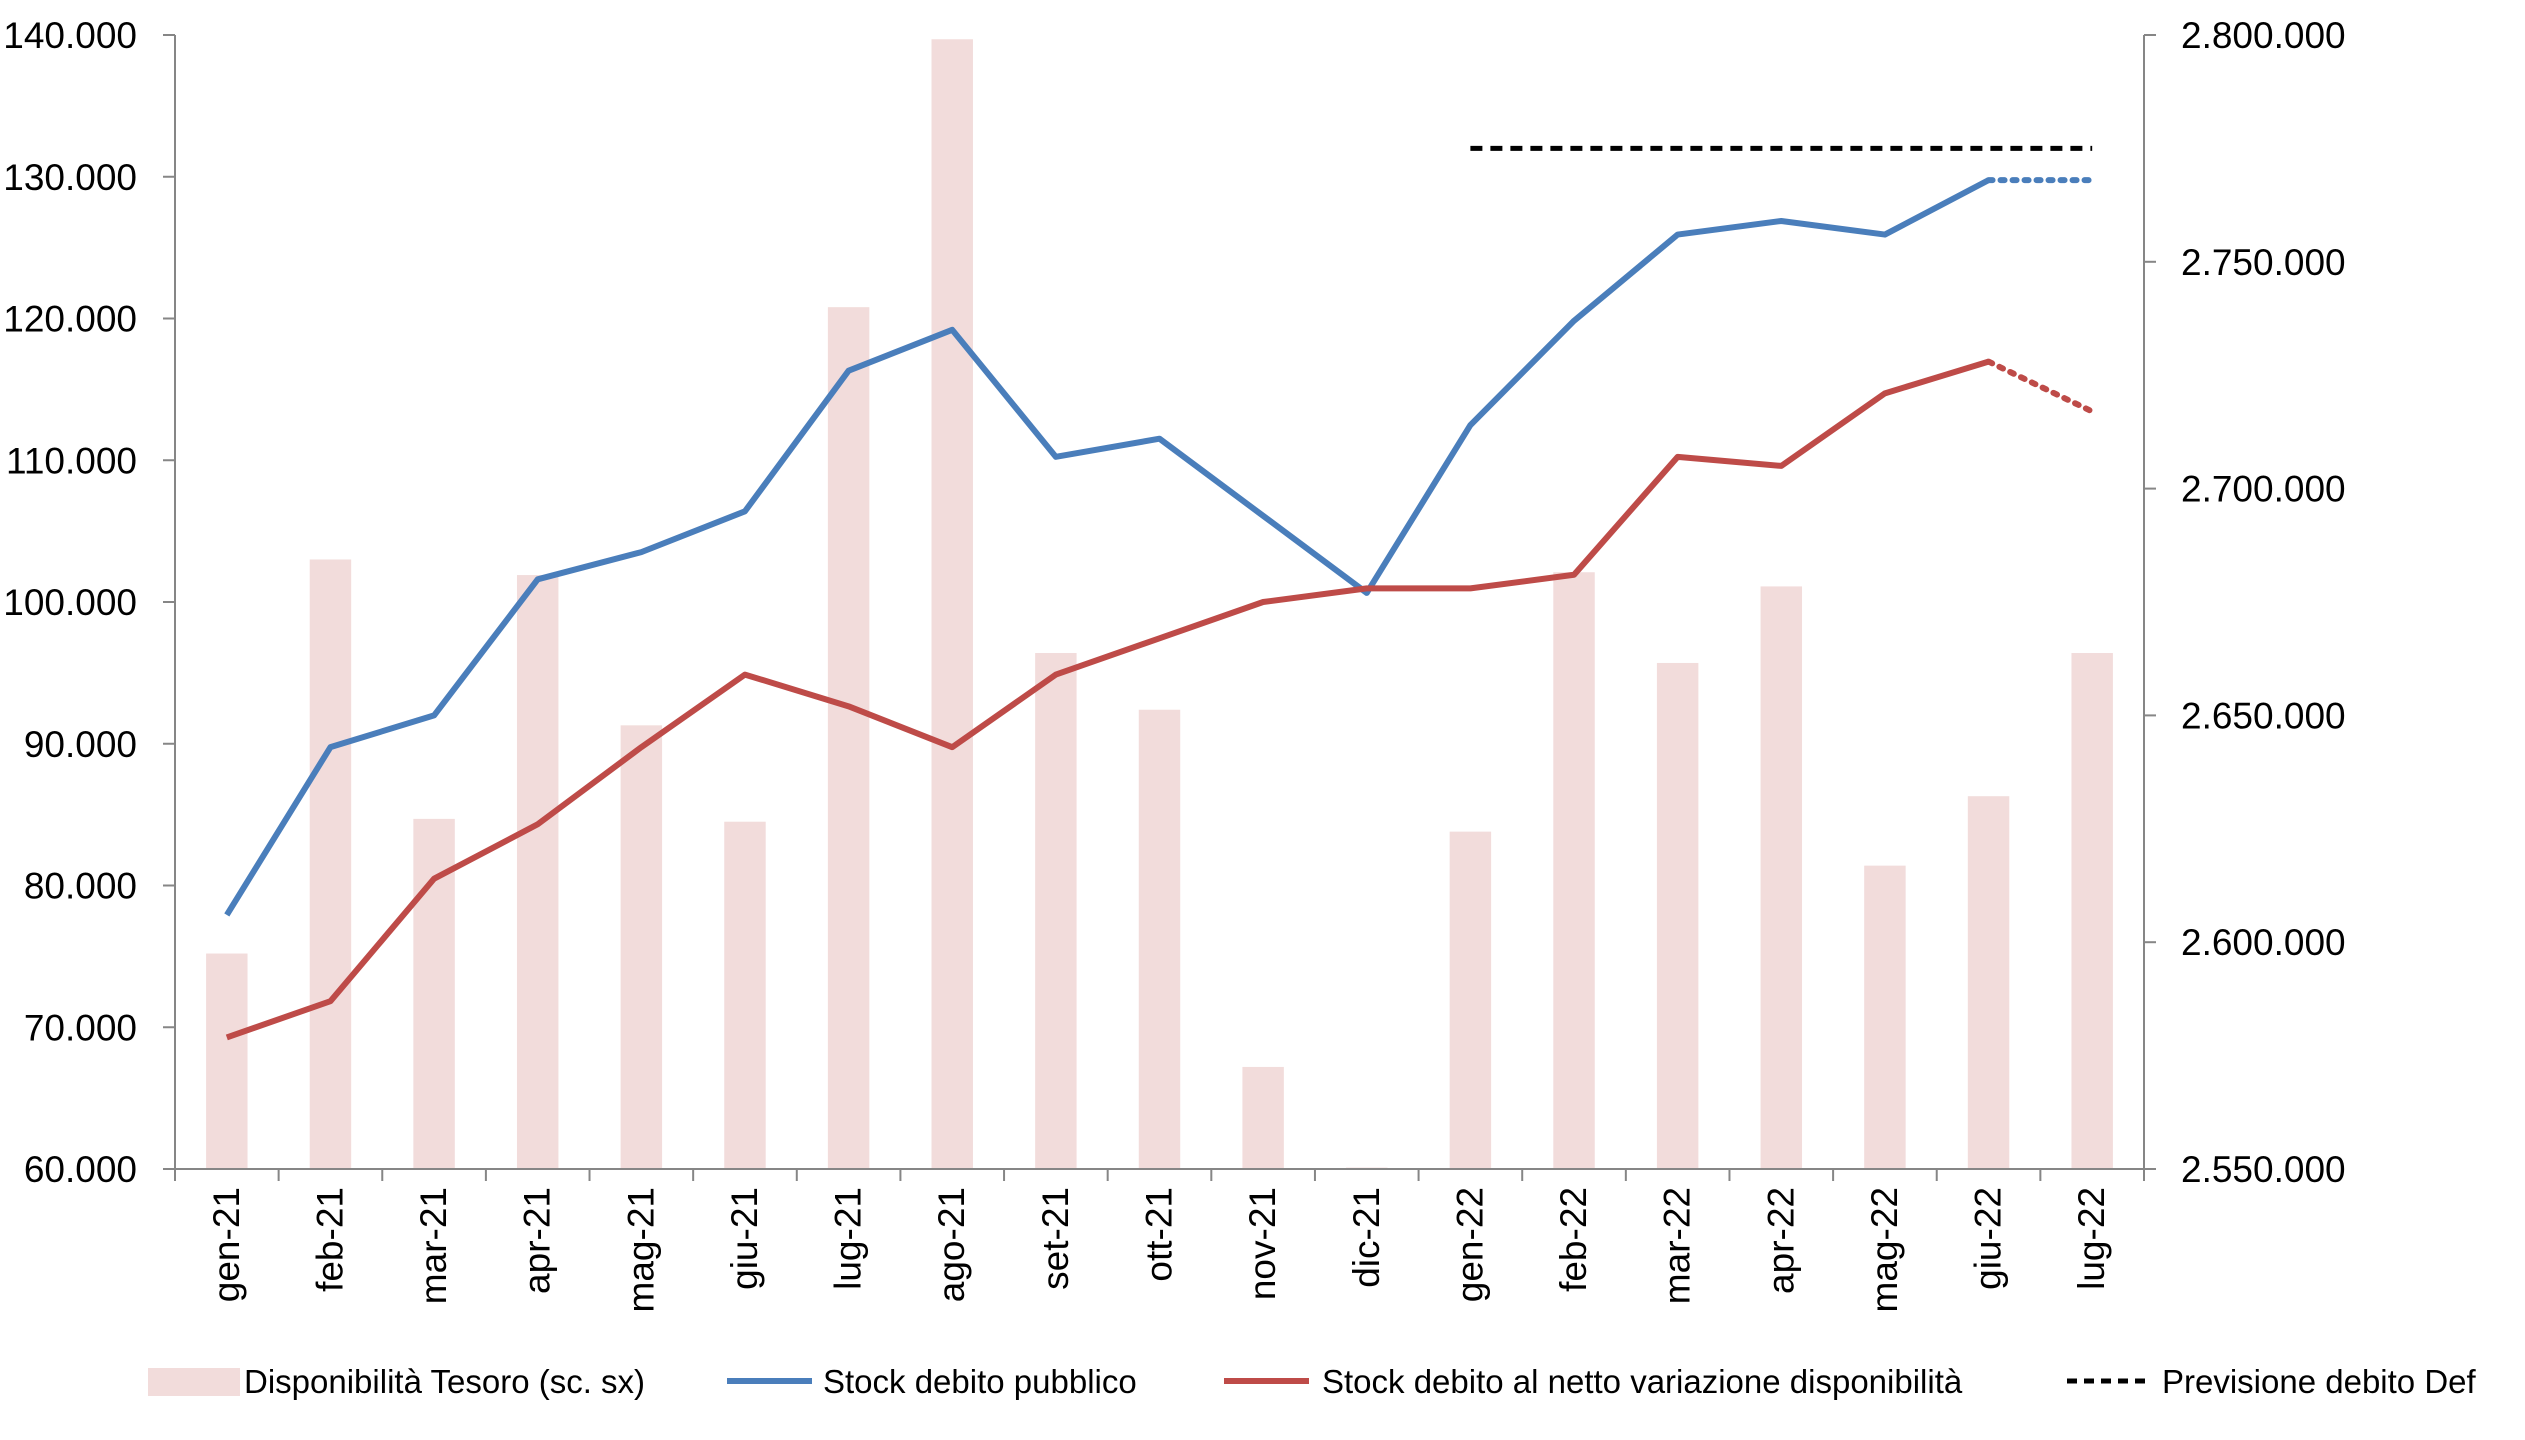 The image size is (2525, 1440). What do you see at coordinates (329, 1239) in the screenshot?
I see `x-tick-label: feb-21` at bounding box center [329, 1239].